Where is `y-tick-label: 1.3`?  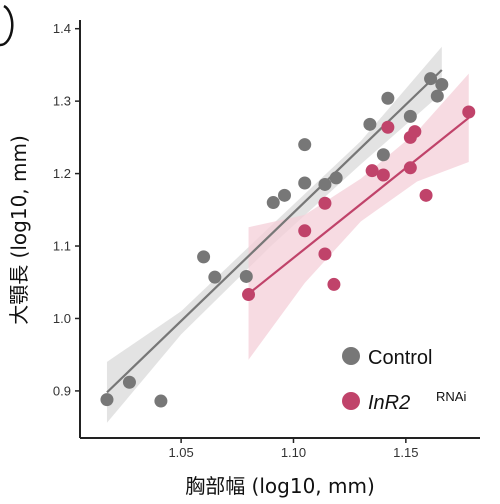 y-tick-label: 1.3 is located at coordinates (62, 101).